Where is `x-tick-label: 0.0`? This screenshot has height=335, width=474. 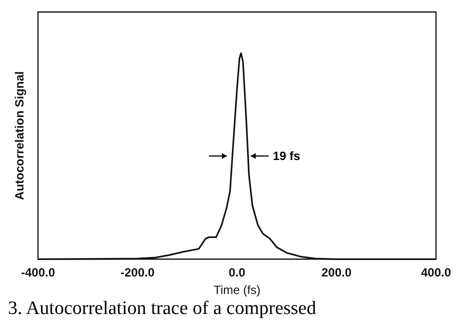 x-tick-label: 0.0 is located at coordinates (237, 273).